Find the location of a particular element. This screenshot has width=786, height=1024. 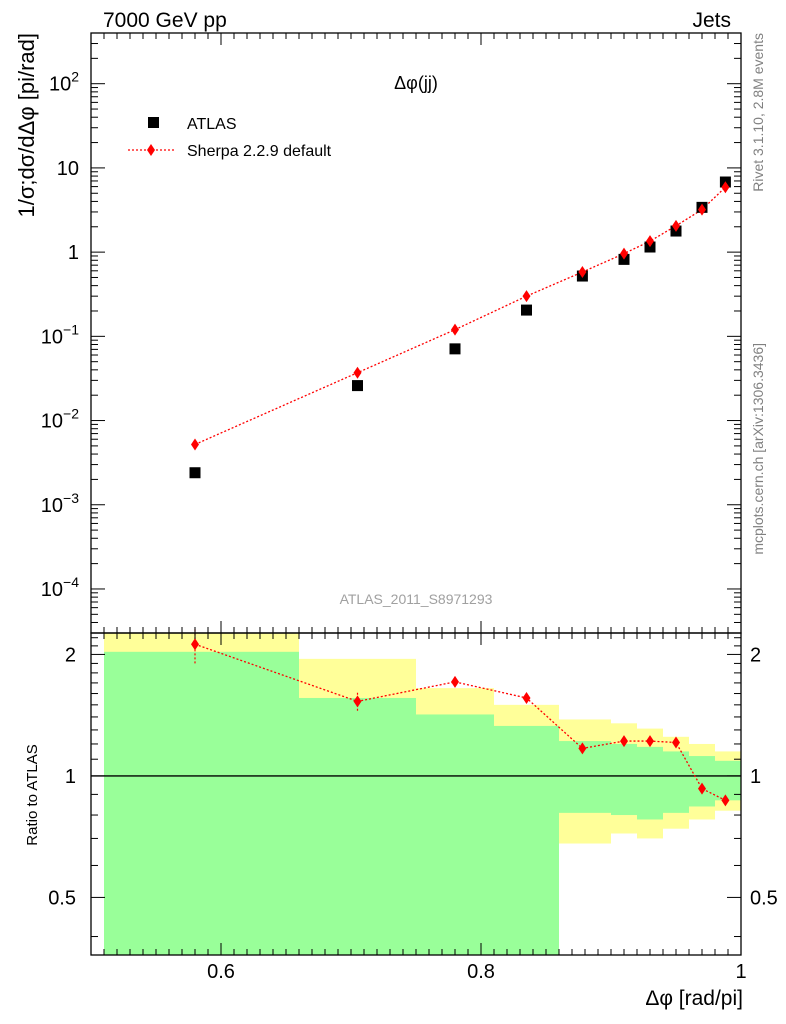

ratio-plot-marks is located at coordinates (460, 717).